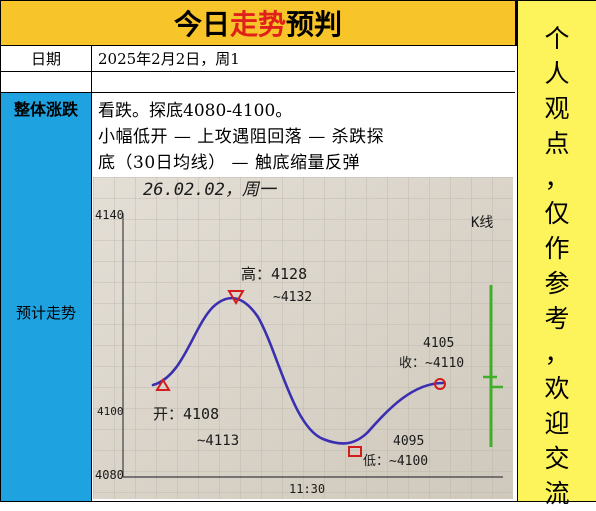  What do you see at coordinates (557, 388) in the screenshot?
I see `side-char: 欢` at bounding box center [557, 388].